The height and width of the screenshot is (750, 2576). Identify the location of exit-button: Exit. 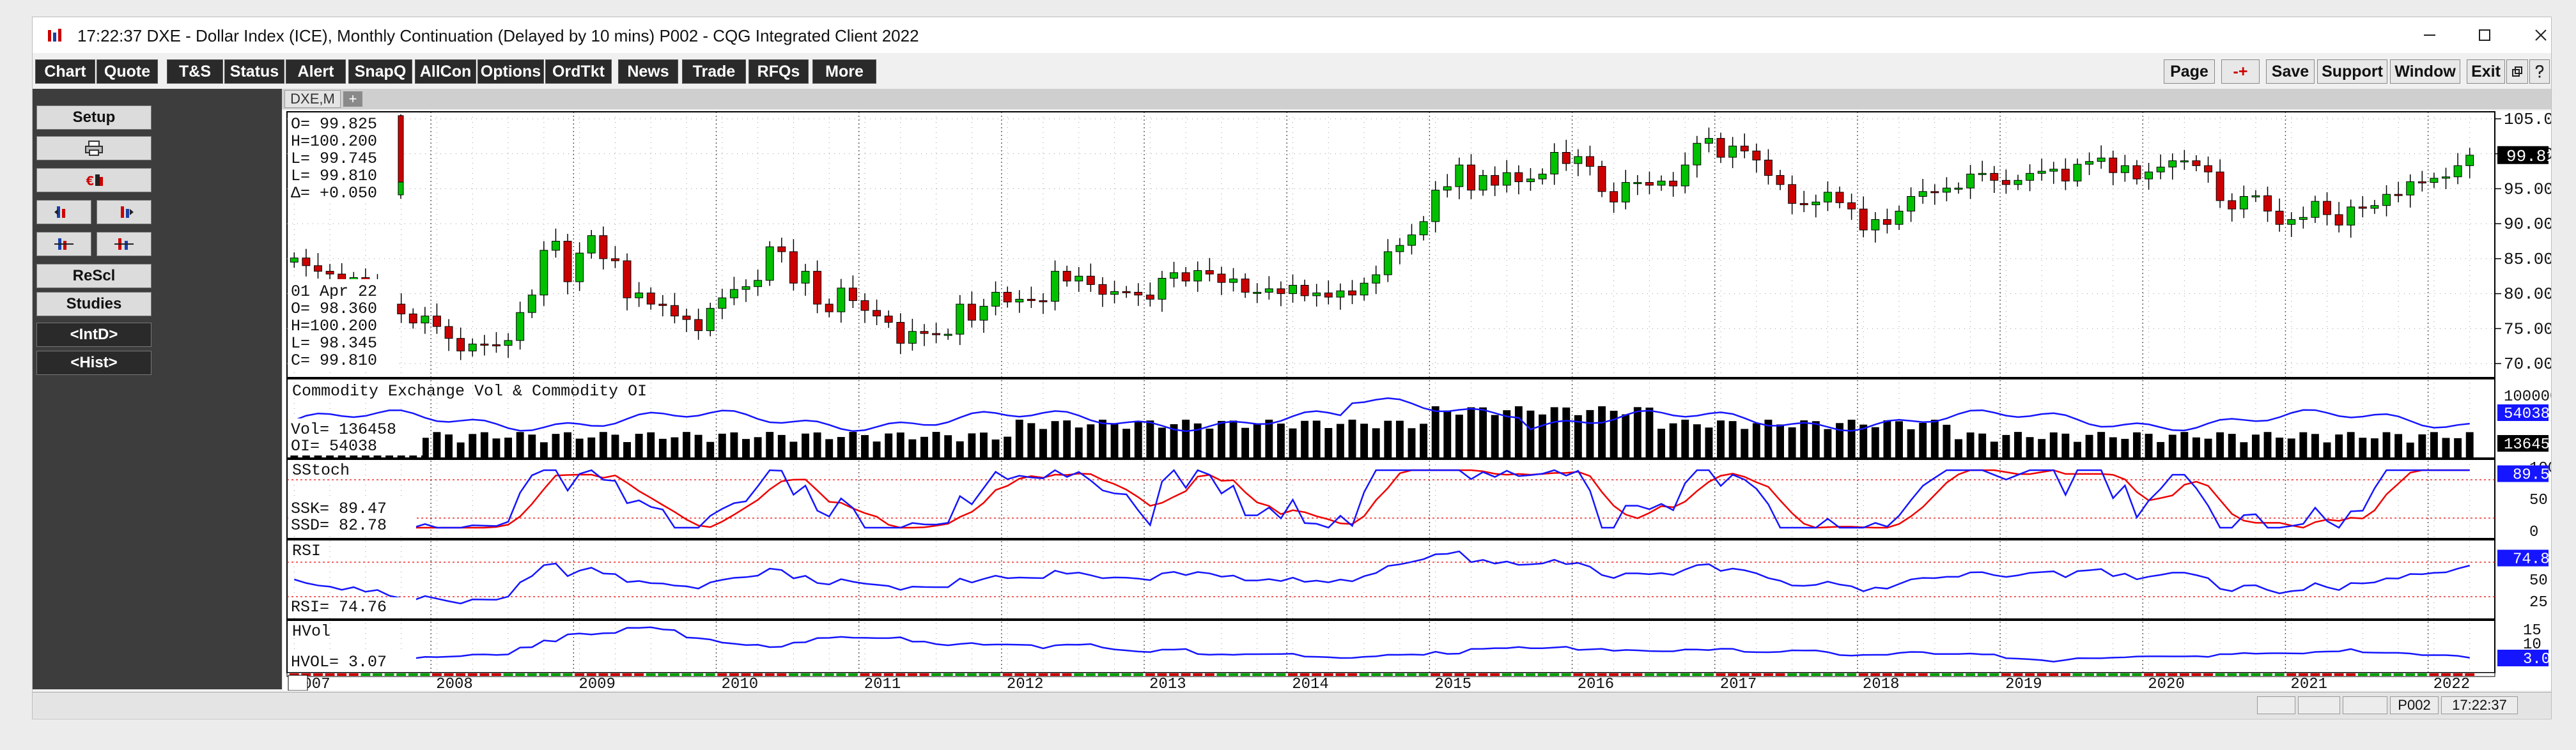
(2486, 71).